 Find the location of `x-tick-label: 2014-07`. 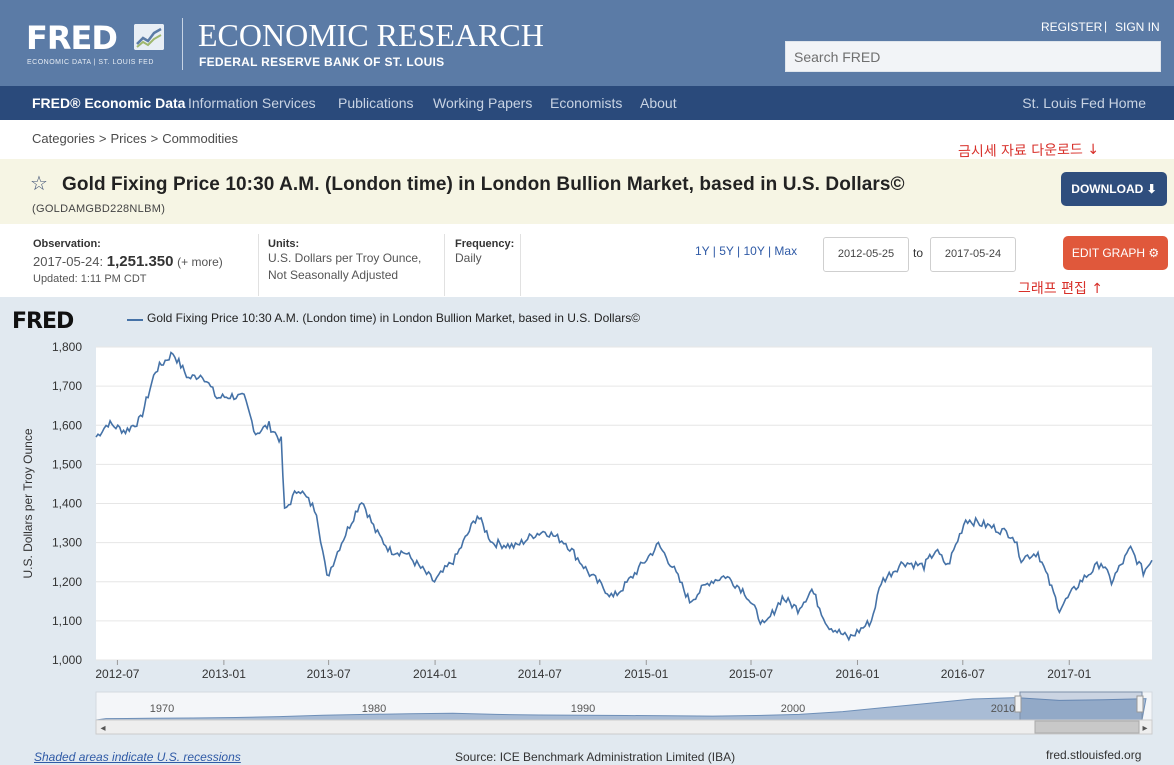

x-tick-label: 2014-07 is located at coordinates (540, 674).